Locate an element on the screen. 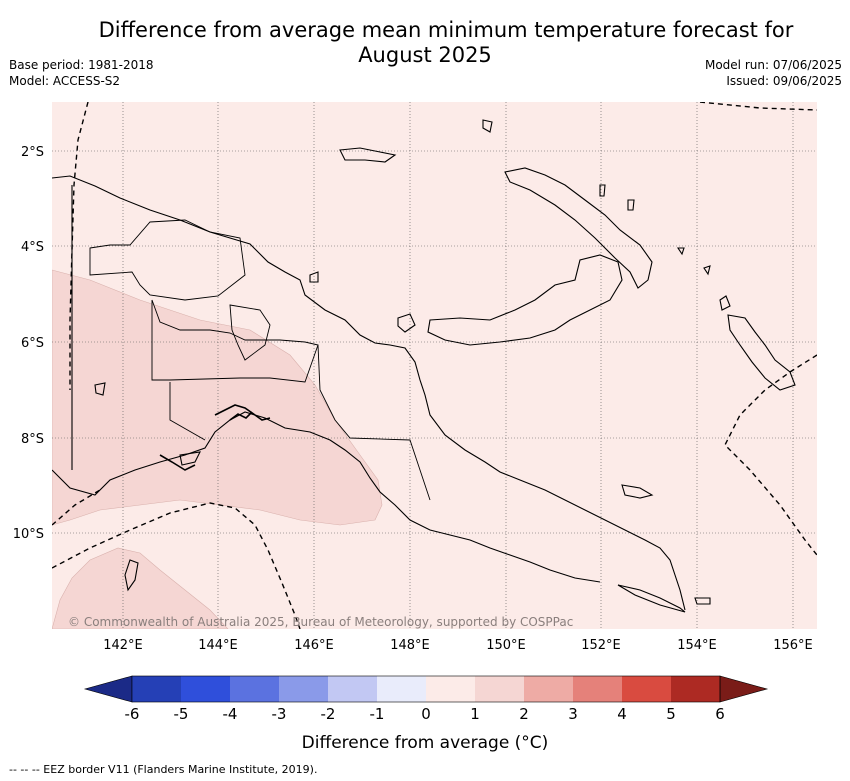 The width and height of the screenshot is (850, 781). lon-label: 142°E is located at coordinates (123, 645).